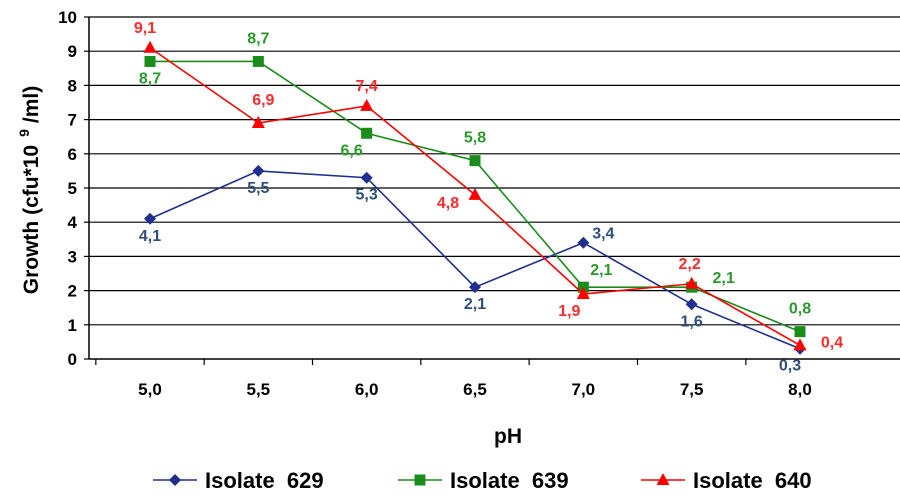  I want to click on legend-label: Isolate 639, so click(509, 480).